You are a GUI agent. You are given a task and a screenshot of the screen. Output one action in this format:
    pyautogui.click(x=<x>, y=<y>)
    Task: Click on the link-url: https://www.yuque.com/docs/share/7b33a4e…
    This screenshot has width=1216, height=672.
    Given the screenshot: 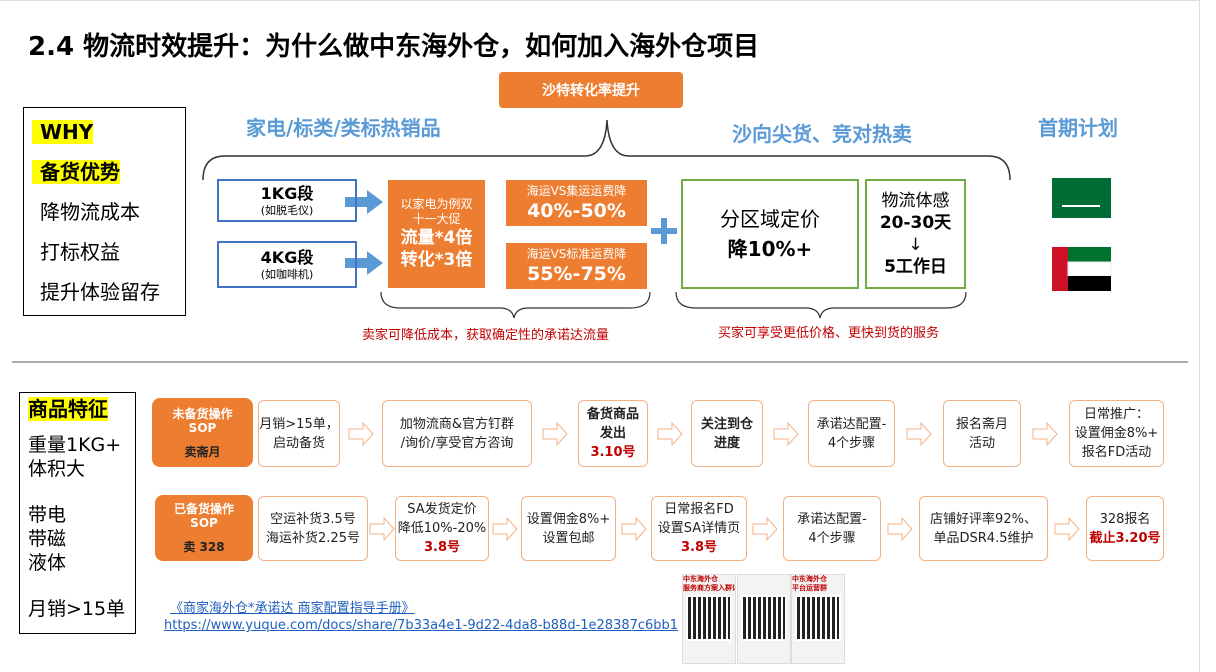 What is the action you would take?
    pyautogui.click(x=421, y=625)
    